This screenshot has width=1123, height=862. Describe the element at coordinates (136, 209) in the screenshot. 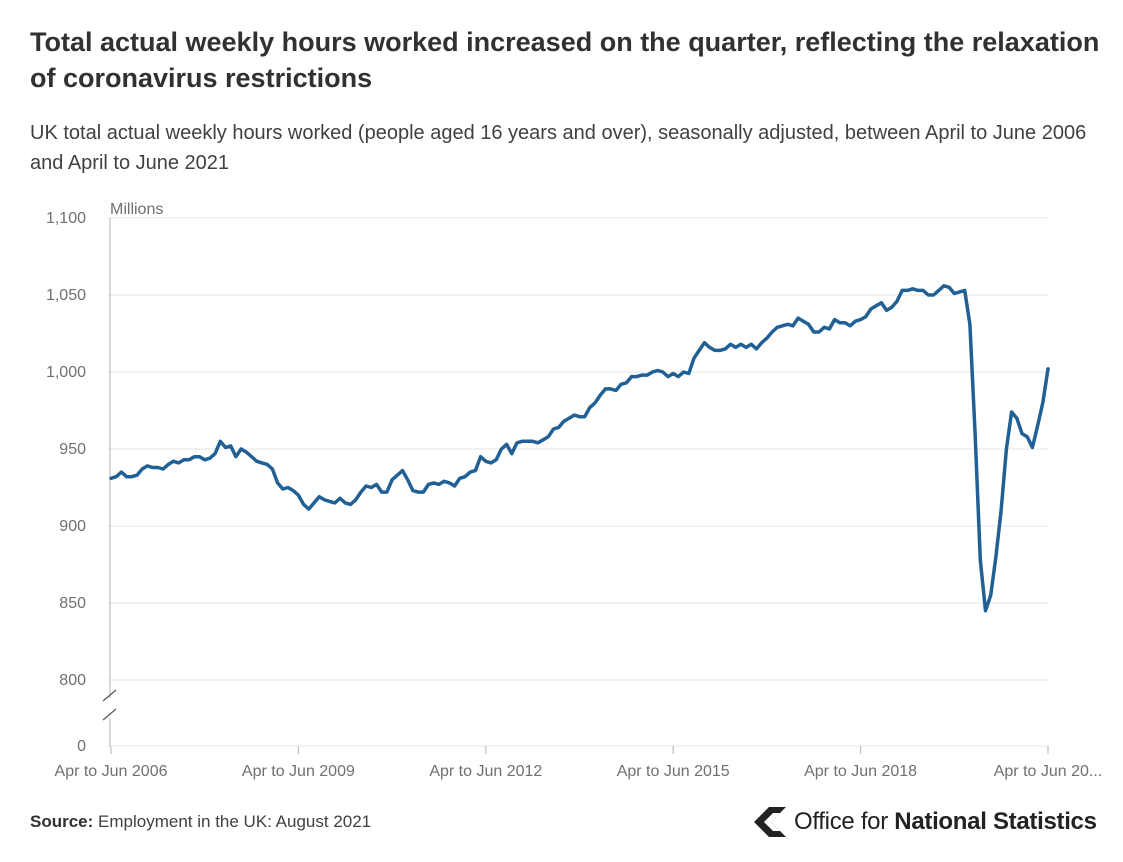

I see `y-axis-label: Millions` at that location.